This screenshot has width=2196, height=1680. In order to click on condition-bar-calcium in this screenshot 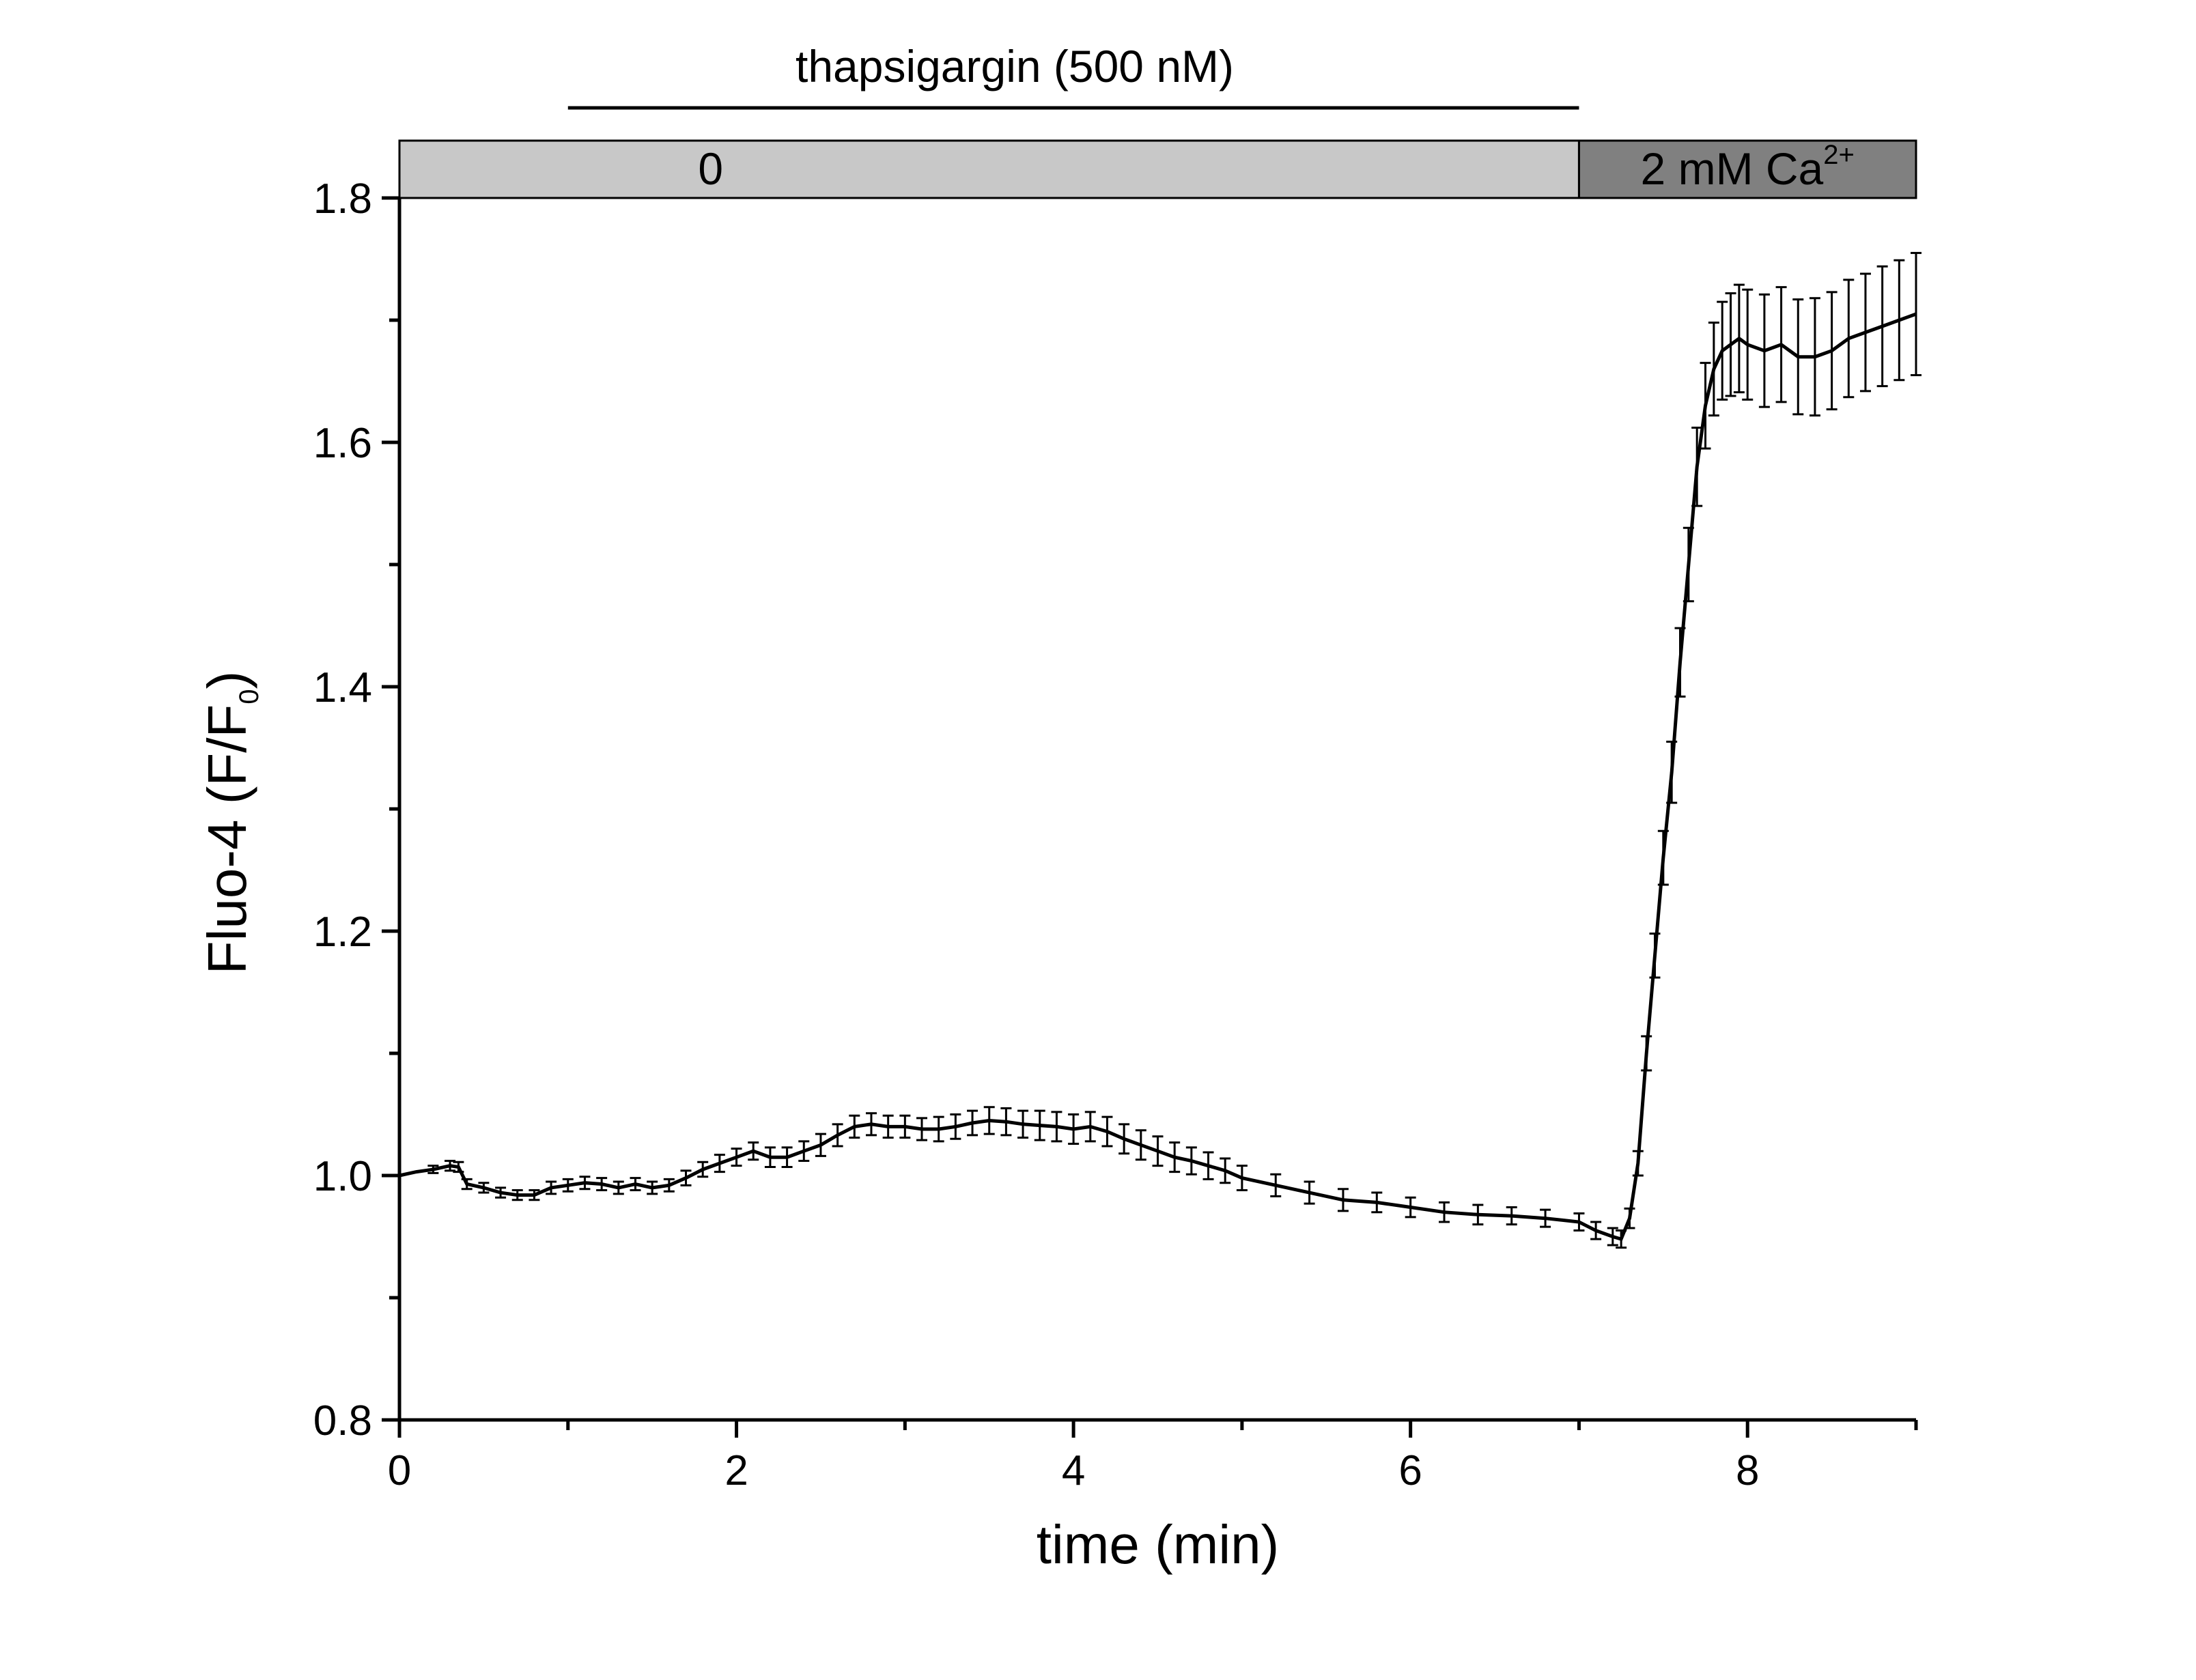, I will do `click(1747, 169)`.